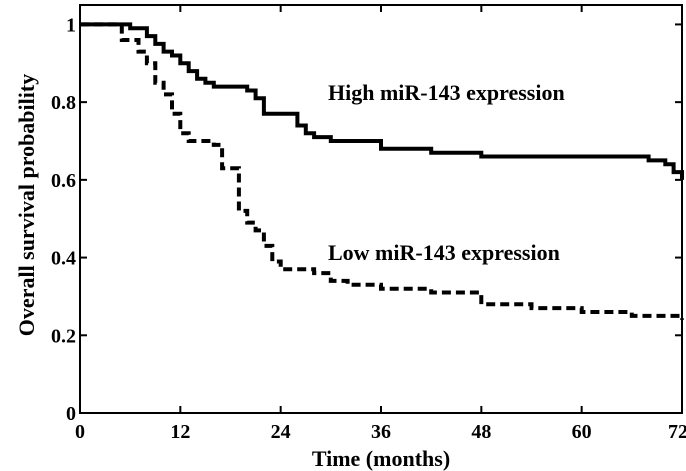  I want to click on x-tick-label: 0, so click(80, 432).